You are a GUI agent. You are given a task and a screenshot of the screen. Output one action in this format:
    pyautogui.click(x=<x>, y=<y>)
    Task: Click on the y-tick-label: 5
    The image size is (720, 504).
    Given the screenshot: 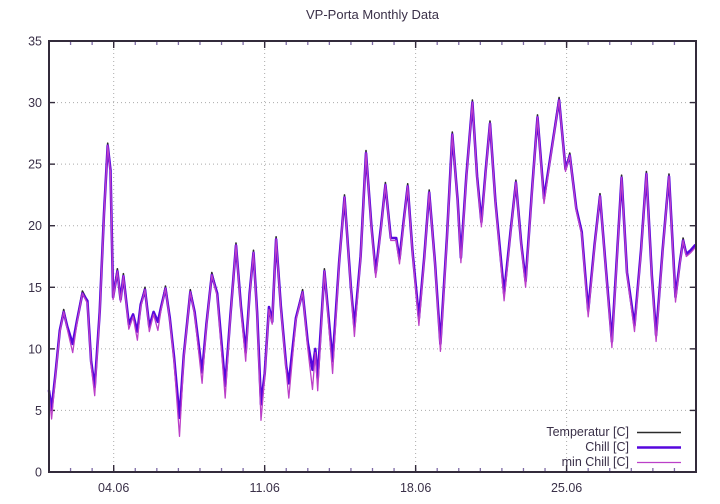 What is the action you would take?
    pyautogui.click(x=38, y=411)
    